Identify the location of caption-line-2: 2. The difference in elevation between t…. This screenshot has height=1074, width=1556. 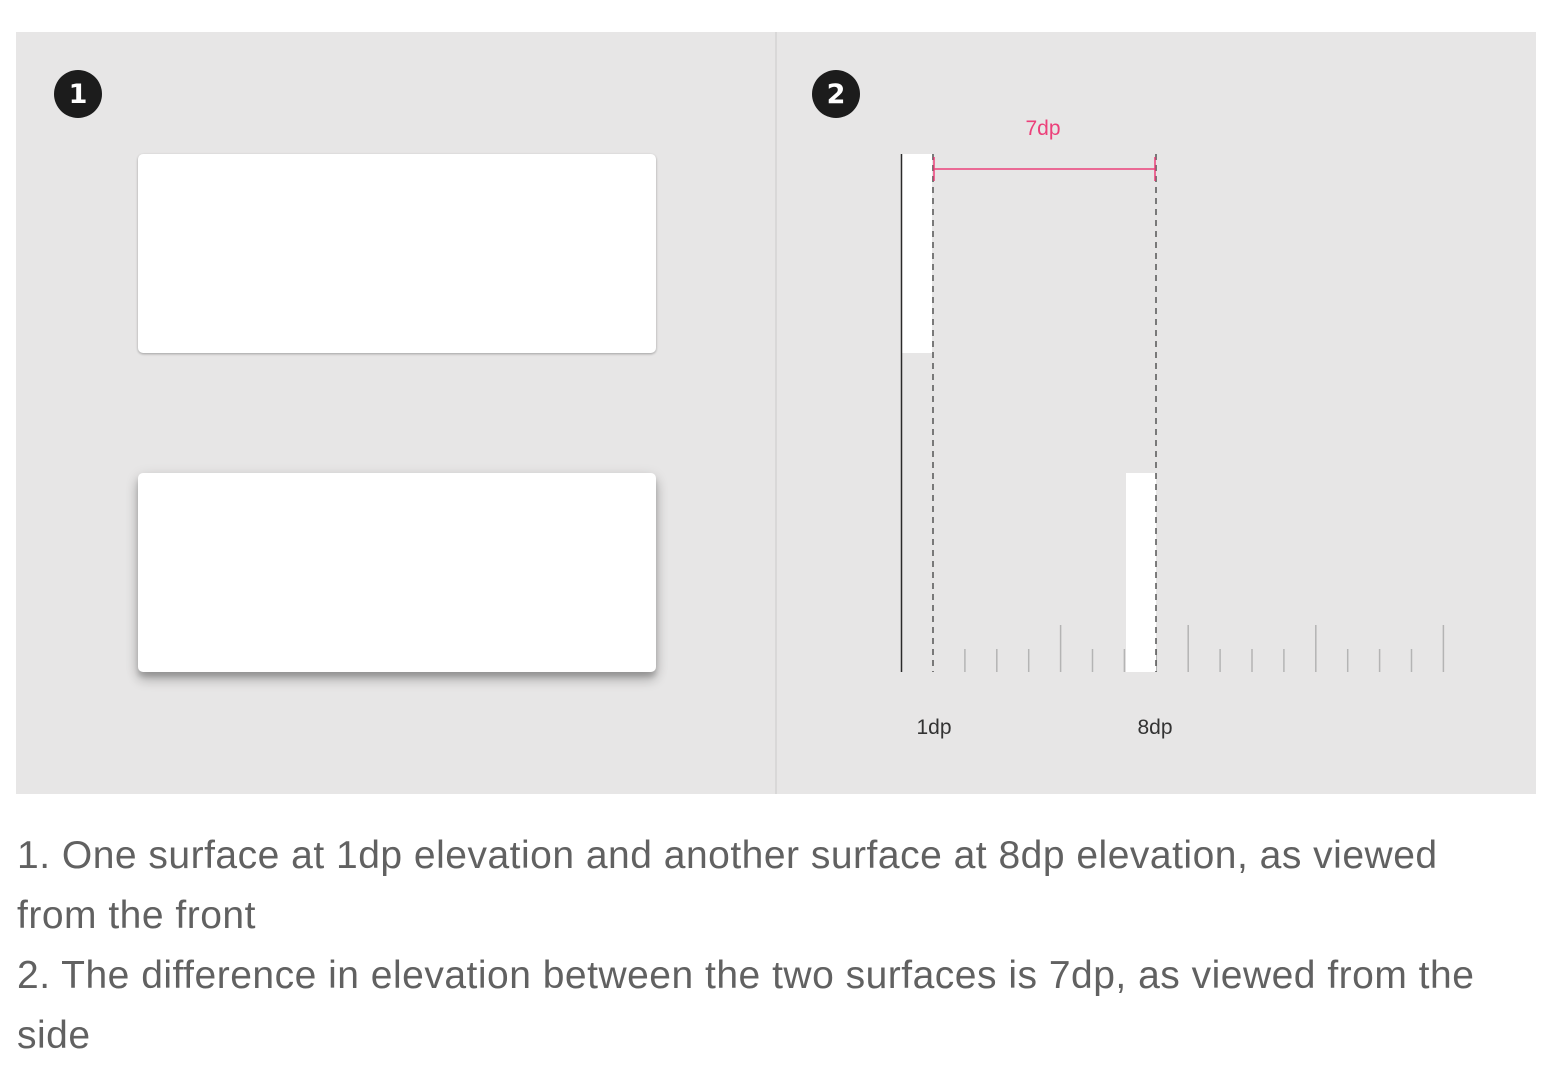
(746, 1005).